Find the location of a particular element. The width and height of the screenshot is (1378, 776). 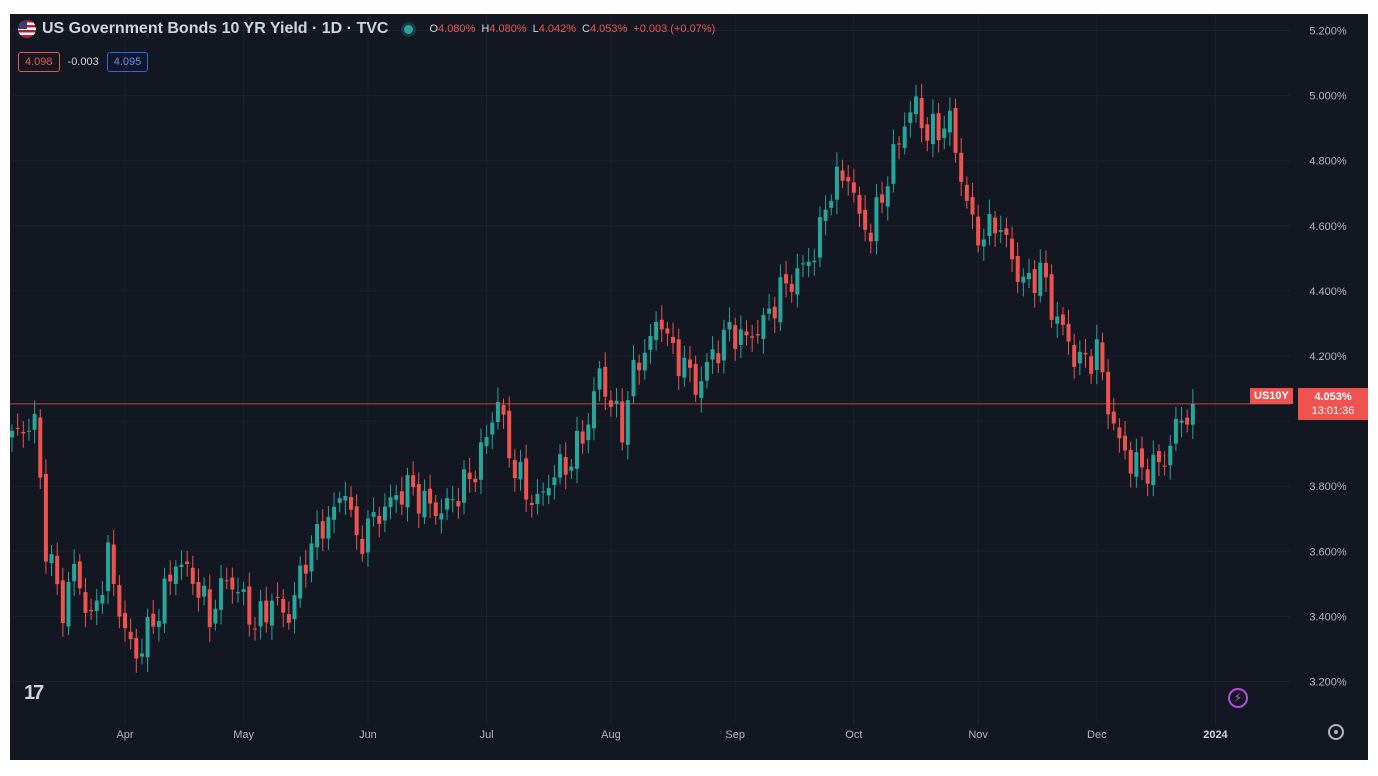

y-tick-label: 4.400% is located at coordinates (1328, 292).